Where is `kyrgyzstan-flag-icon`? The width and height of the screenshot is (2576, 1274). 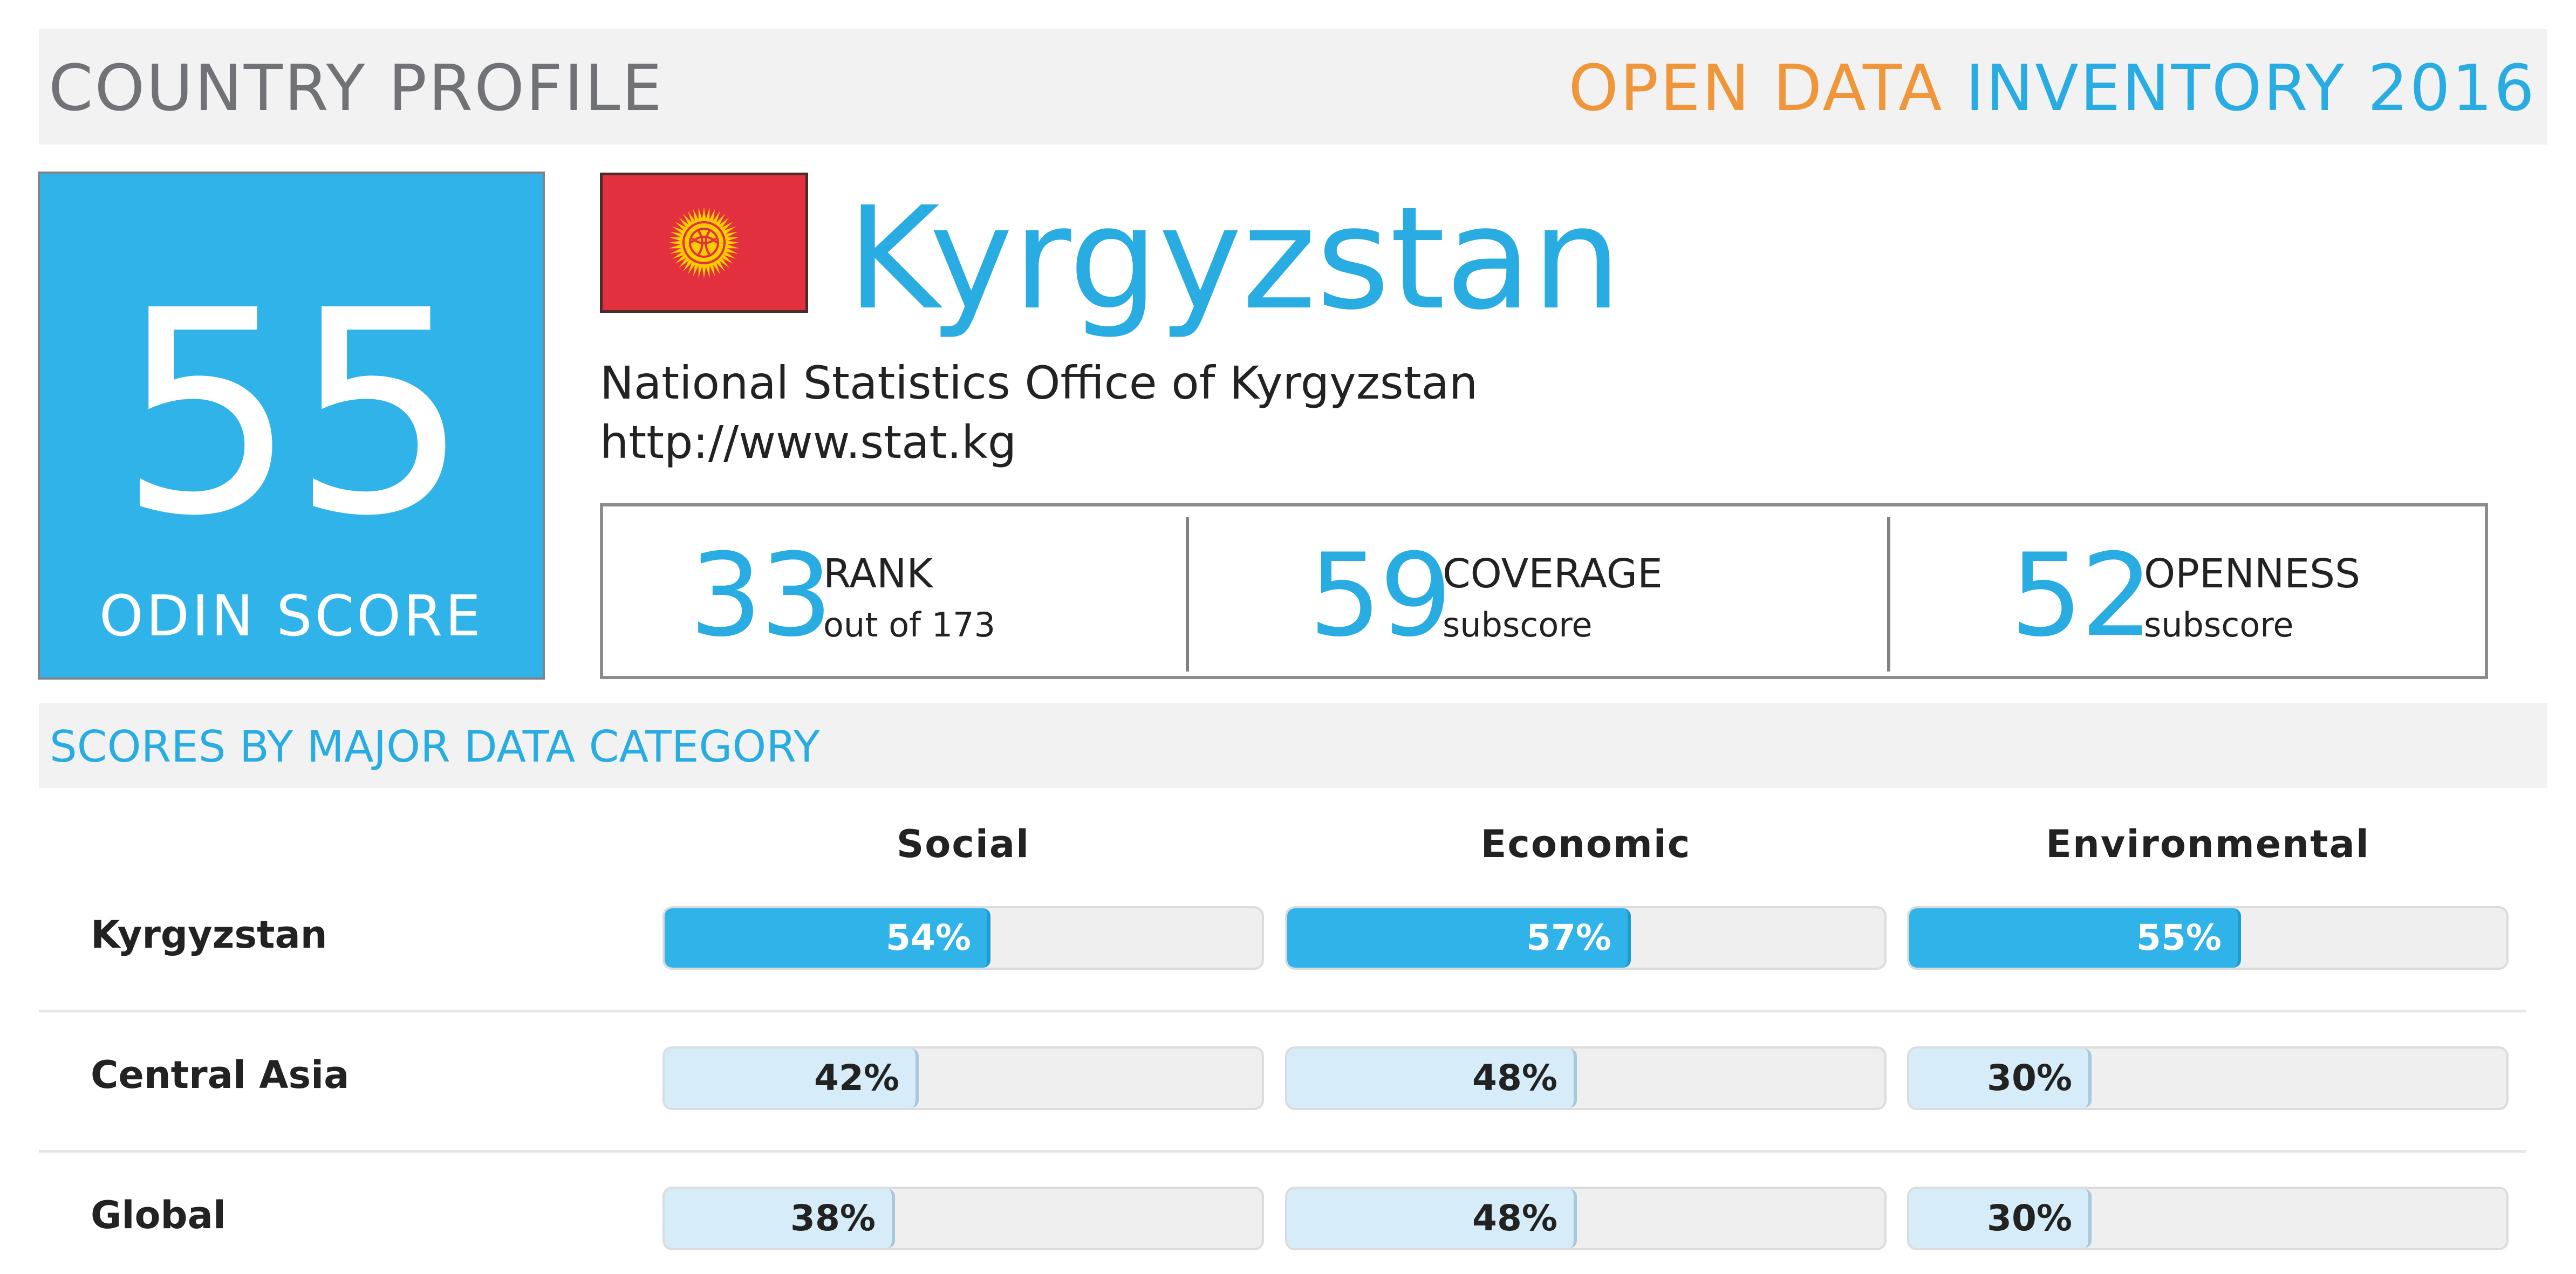 kyrgyzstan-flag-icon is located at coordinates (704, 243).